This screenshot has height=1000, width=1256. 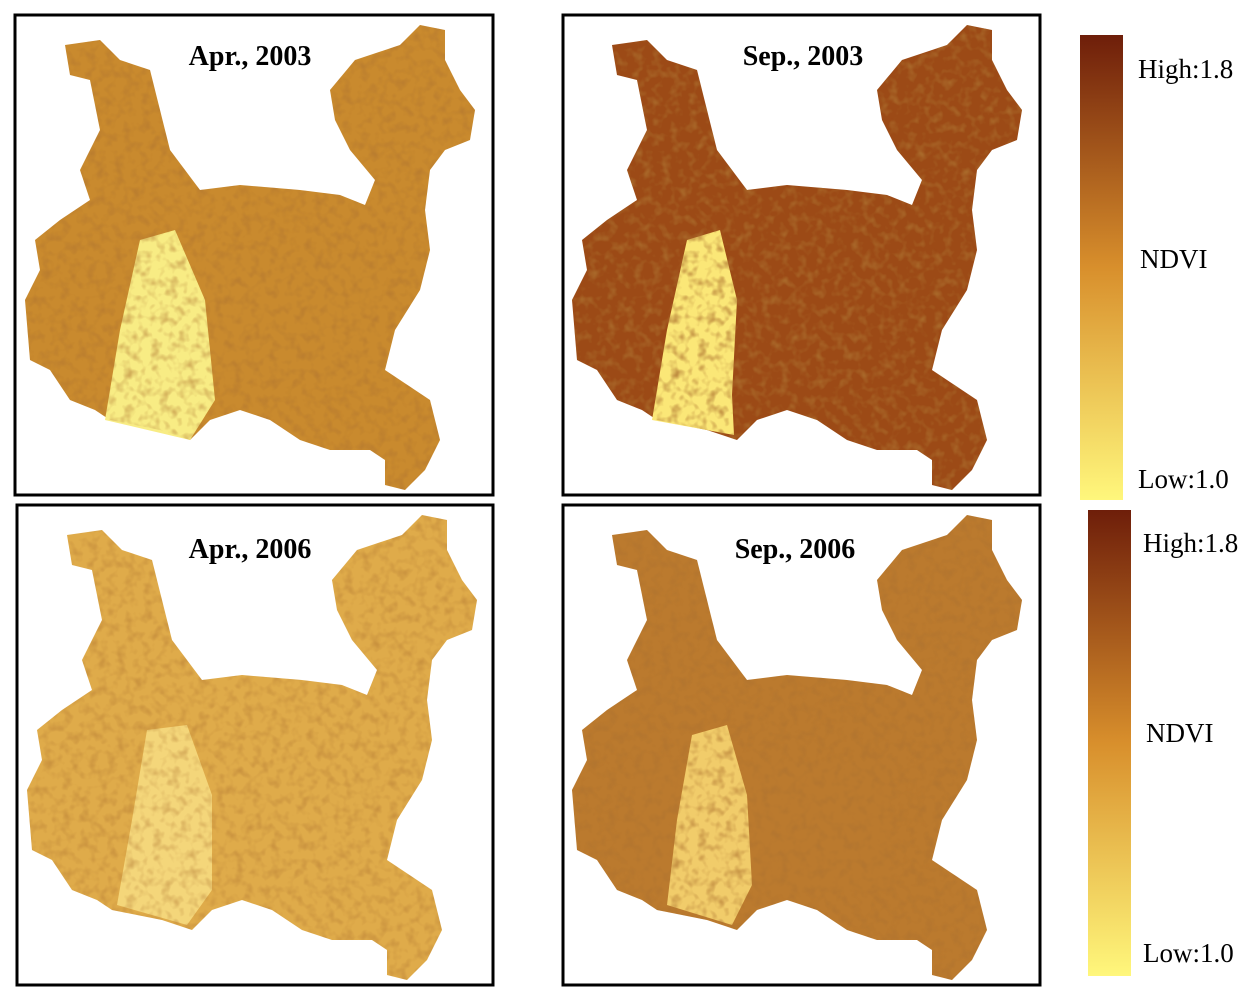 I want to click on panel-title: Sep., 2006, so click(x=795, y=549).